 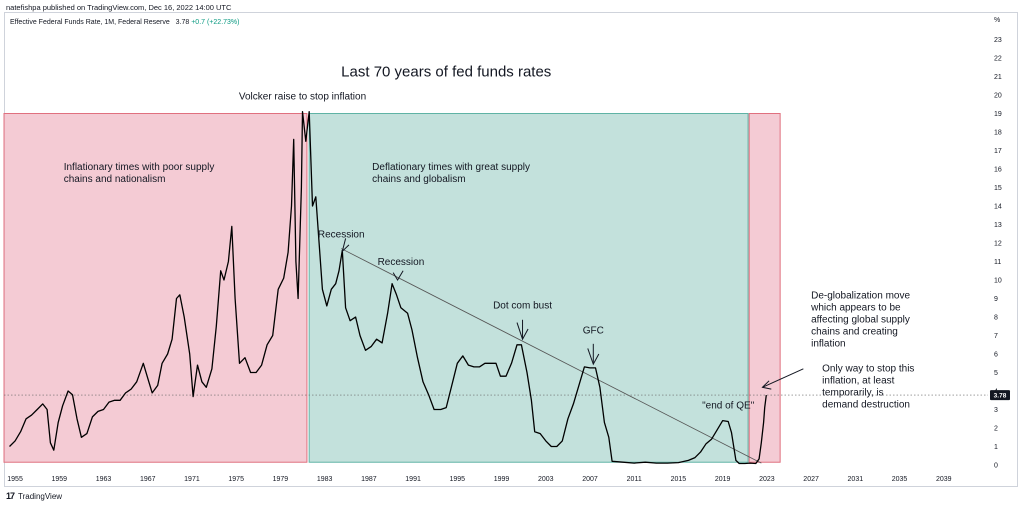 What do you see at coordinates (446, 72) in the screenshot?
I see `chart-title: Last 70 years of fed funds rates` at bounding box center [446, 72].